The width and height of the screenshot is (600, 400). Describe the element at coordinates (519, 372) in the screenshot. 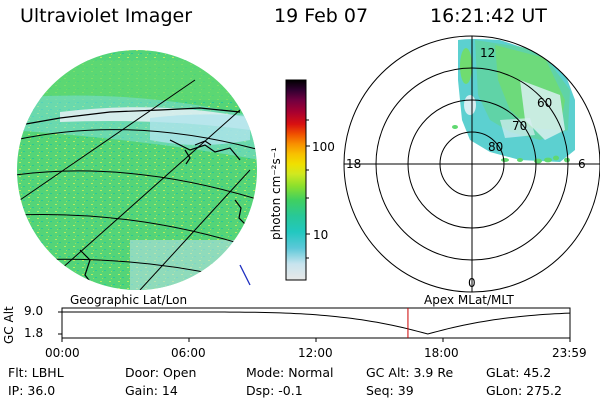

I see `glat-info: GLat: 45.2` at that location.